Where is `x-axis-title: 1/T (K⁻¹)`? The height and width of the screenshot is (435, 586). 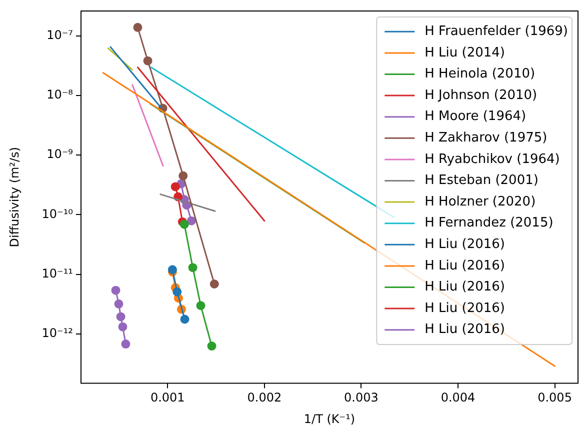 x-axis-title: 1/T (K⁻¹) is located at coordinates (330, 419).